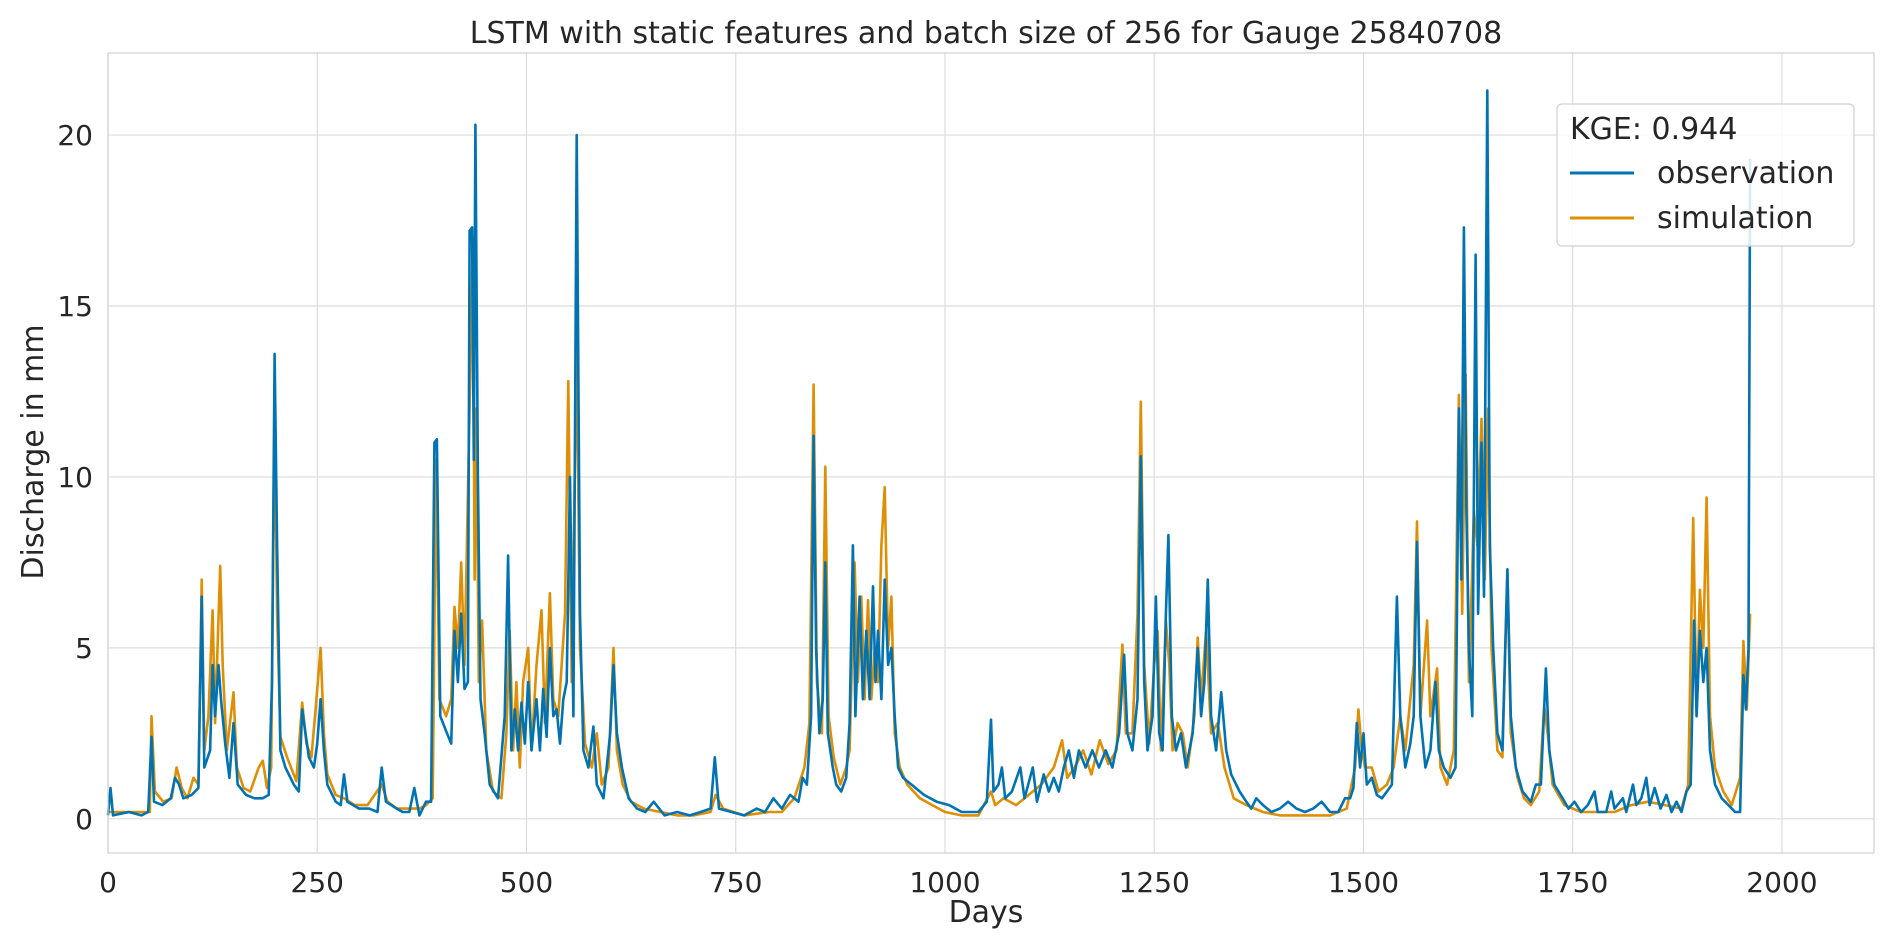 The width and height of the screenshot is (1892, 948). I want to click on legend-box, so click(1705, 175).